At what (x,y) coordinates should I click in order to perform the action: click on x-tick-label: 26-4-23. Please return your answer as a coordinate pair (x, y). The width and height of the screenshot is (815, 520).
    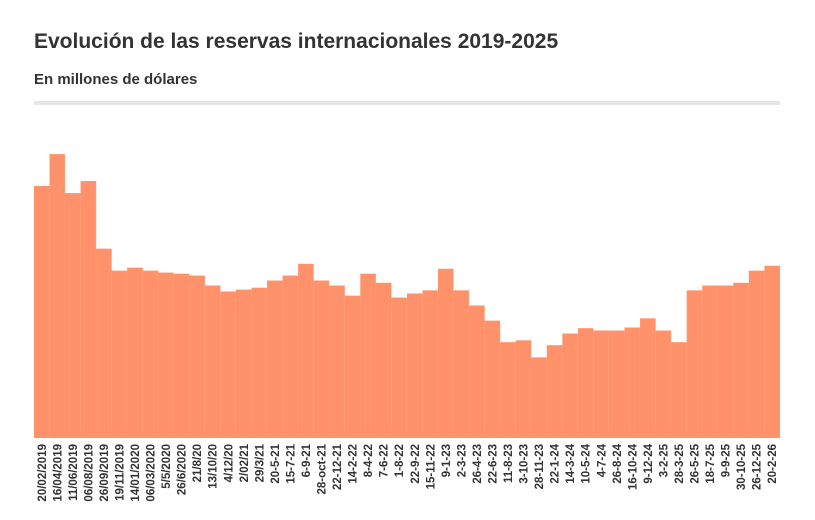
    Looking at the image, I should click on (478, 464).